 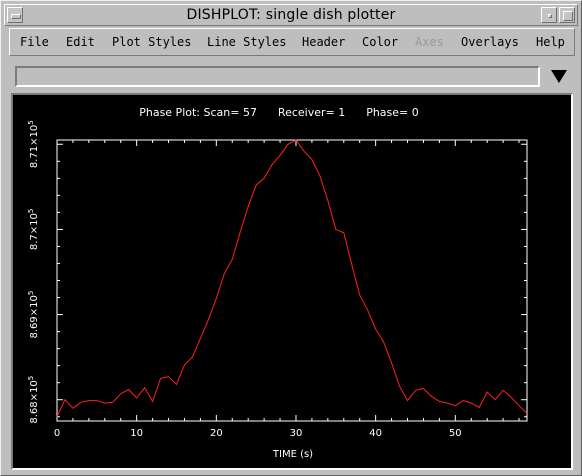 I want to click on menu-help: Help, so click(x=550, y=42).